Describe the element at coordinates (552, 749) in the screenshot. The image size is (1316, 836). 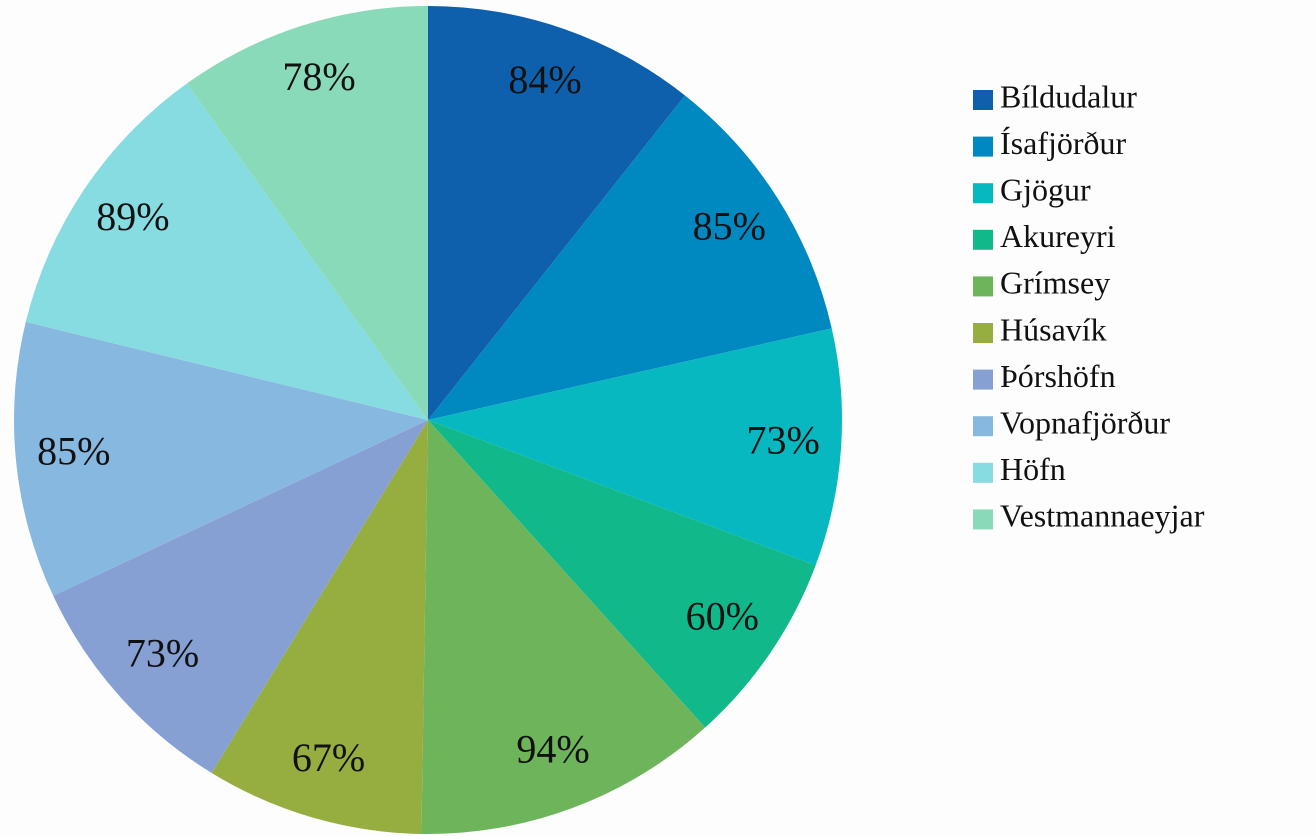
I see `data-label: 94%` at that location.